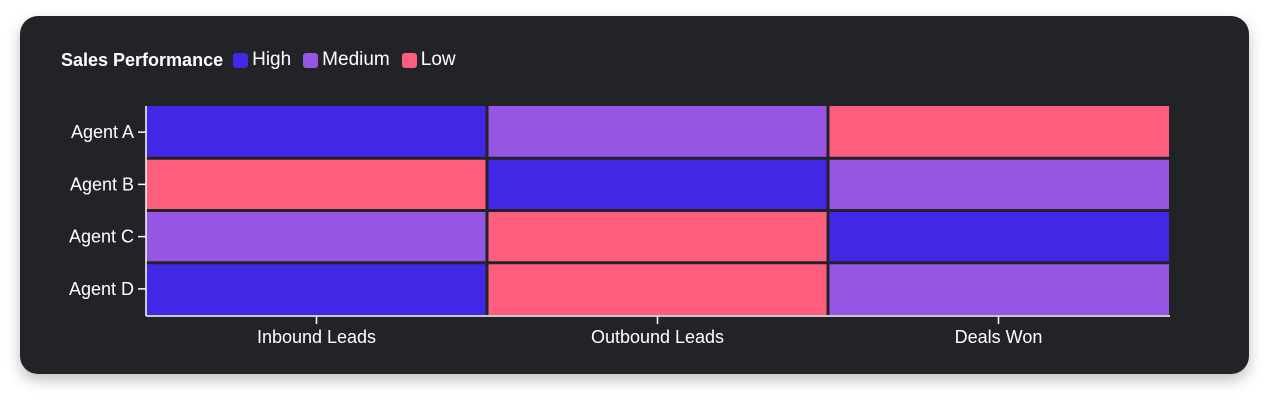 The height and width of the screenshot is (410, 1280). Describe the element at coordinates (142, 59) in the screenshot. I see `chart-title: Sales Performance` at that location.